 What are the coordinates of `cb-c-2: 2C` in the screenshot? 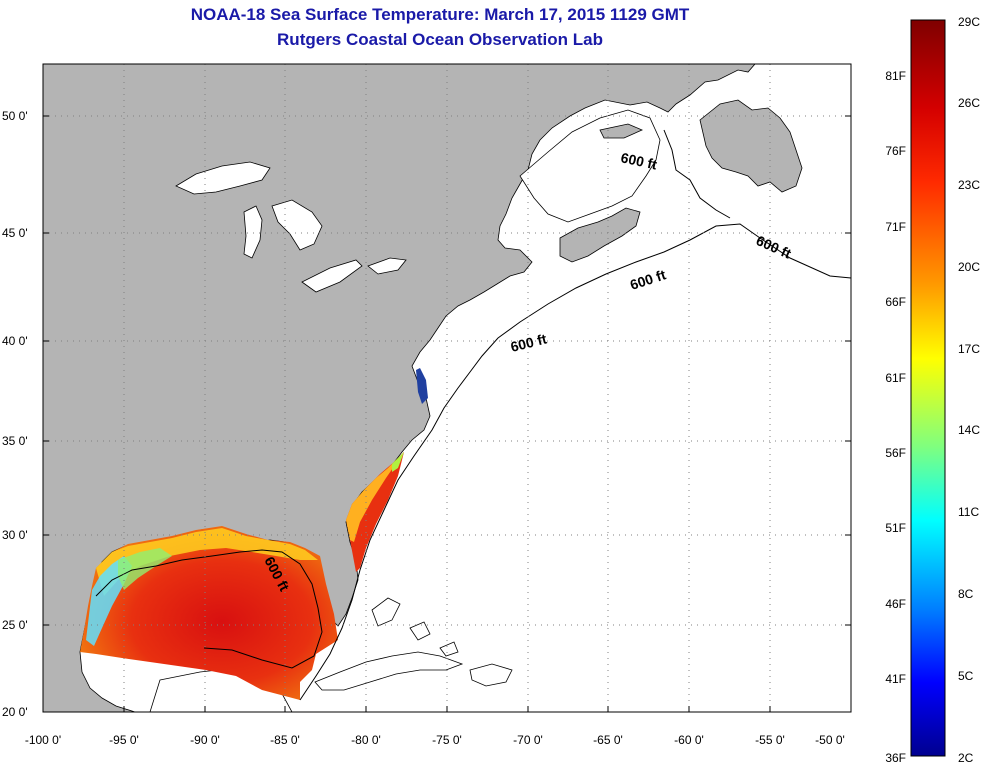 It's located at (966, 758).